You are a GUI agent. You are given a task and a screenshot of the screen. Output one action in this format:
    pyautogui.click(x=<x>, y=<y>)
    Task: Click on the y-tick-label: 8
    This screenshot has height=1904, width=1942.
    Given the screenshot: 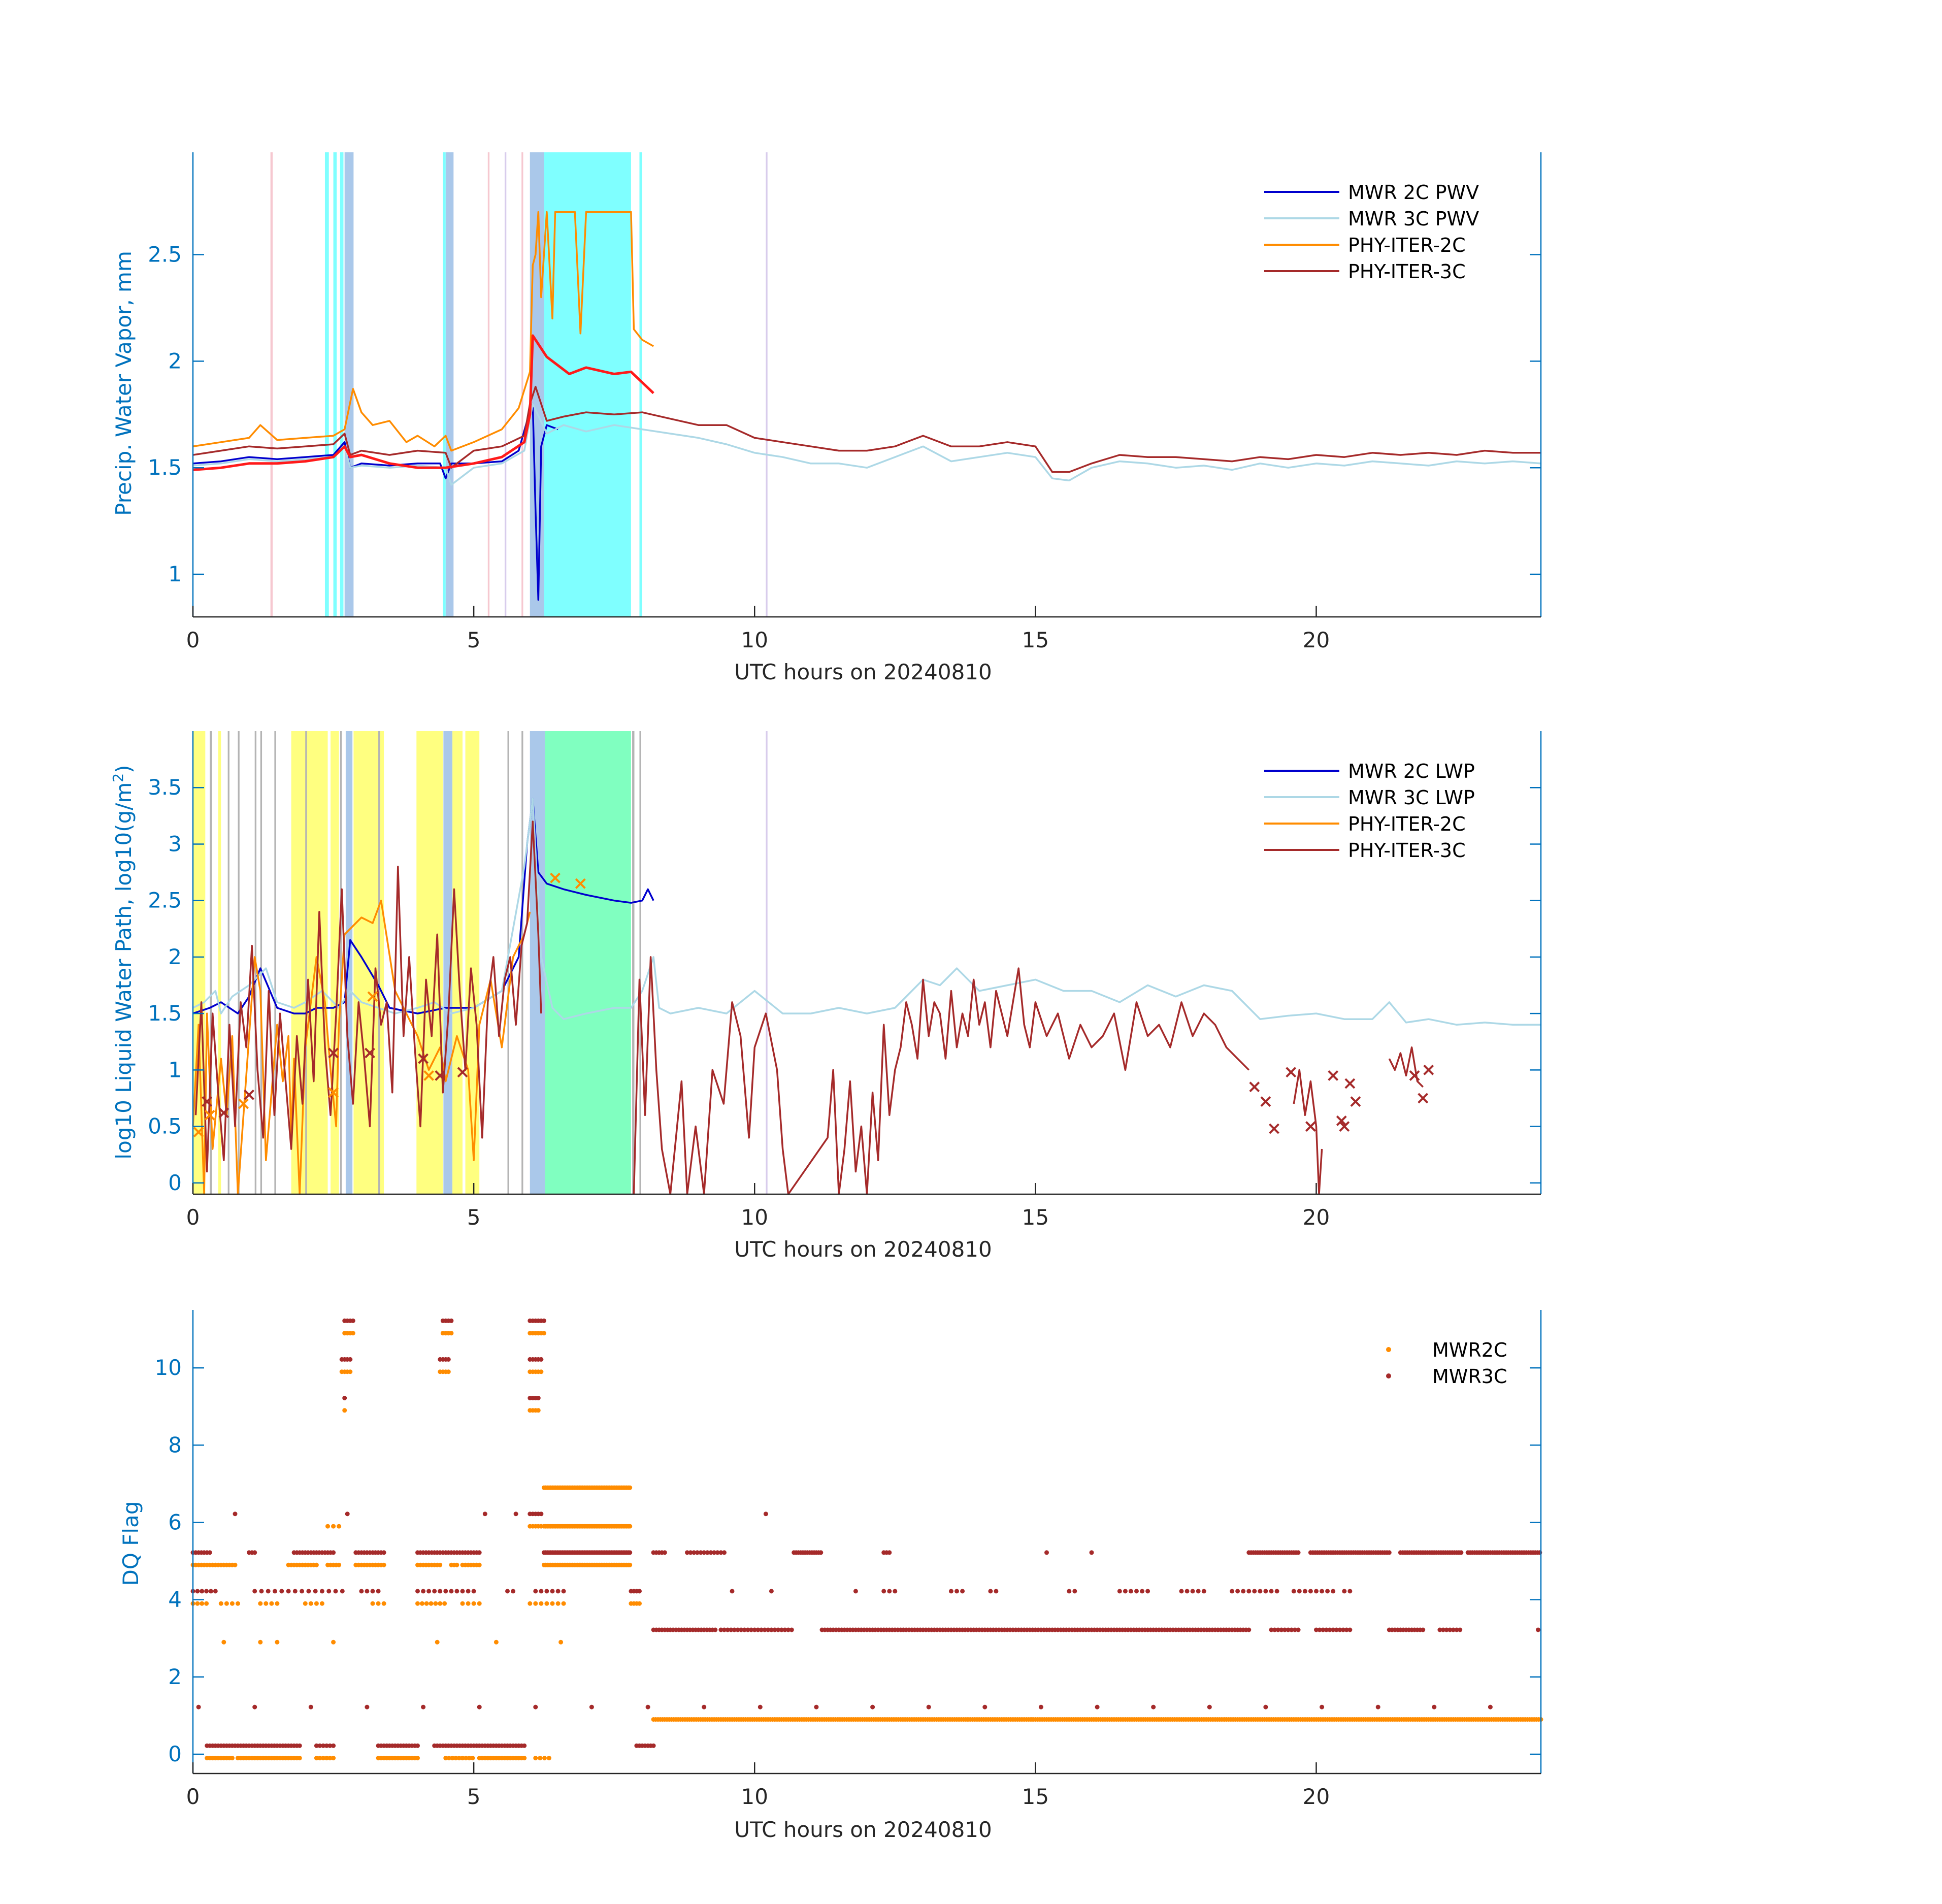 What is the action you would take?
    pyautogui.click(x=175, y=1445)
    